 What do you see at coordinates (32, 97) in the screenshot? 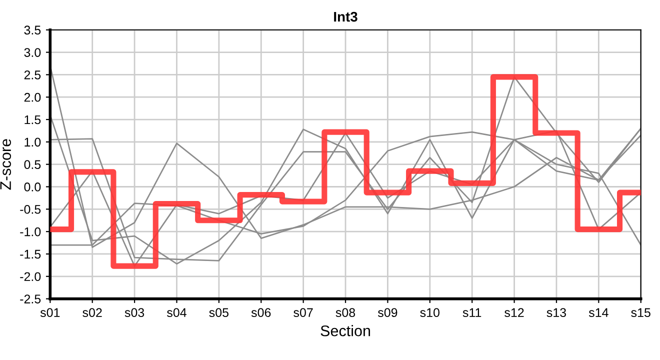
I see `y-tick-label: 2.0` at bounding box center [32, 97].